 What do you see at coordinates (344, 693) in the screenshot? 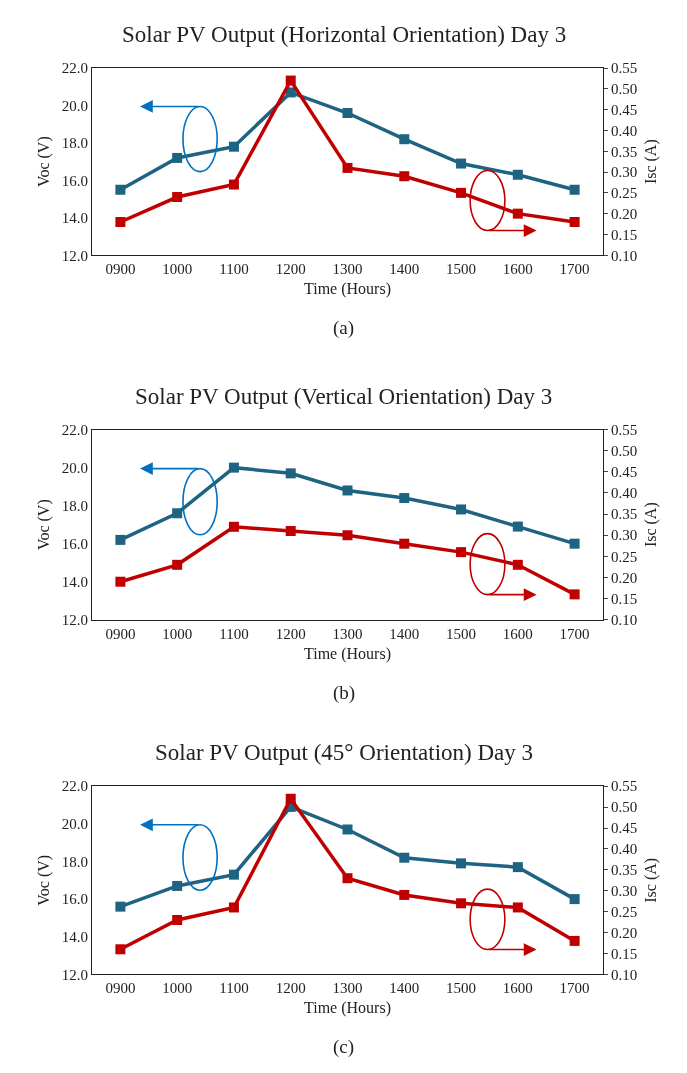
I see `text: (b)` at bounding box center [344, 693].